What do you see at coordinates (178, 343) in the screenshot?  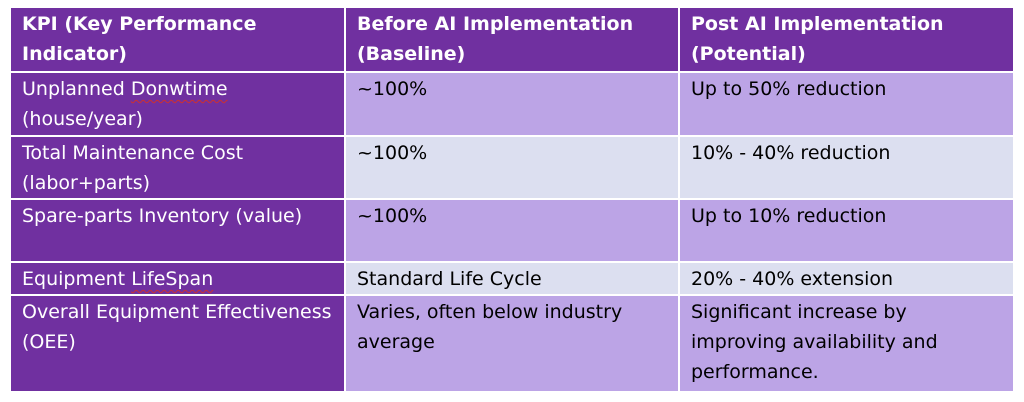 I see `kpi-cell: Overall Equipment Effectiveness (OEE)` at bounding box center [178, 343].